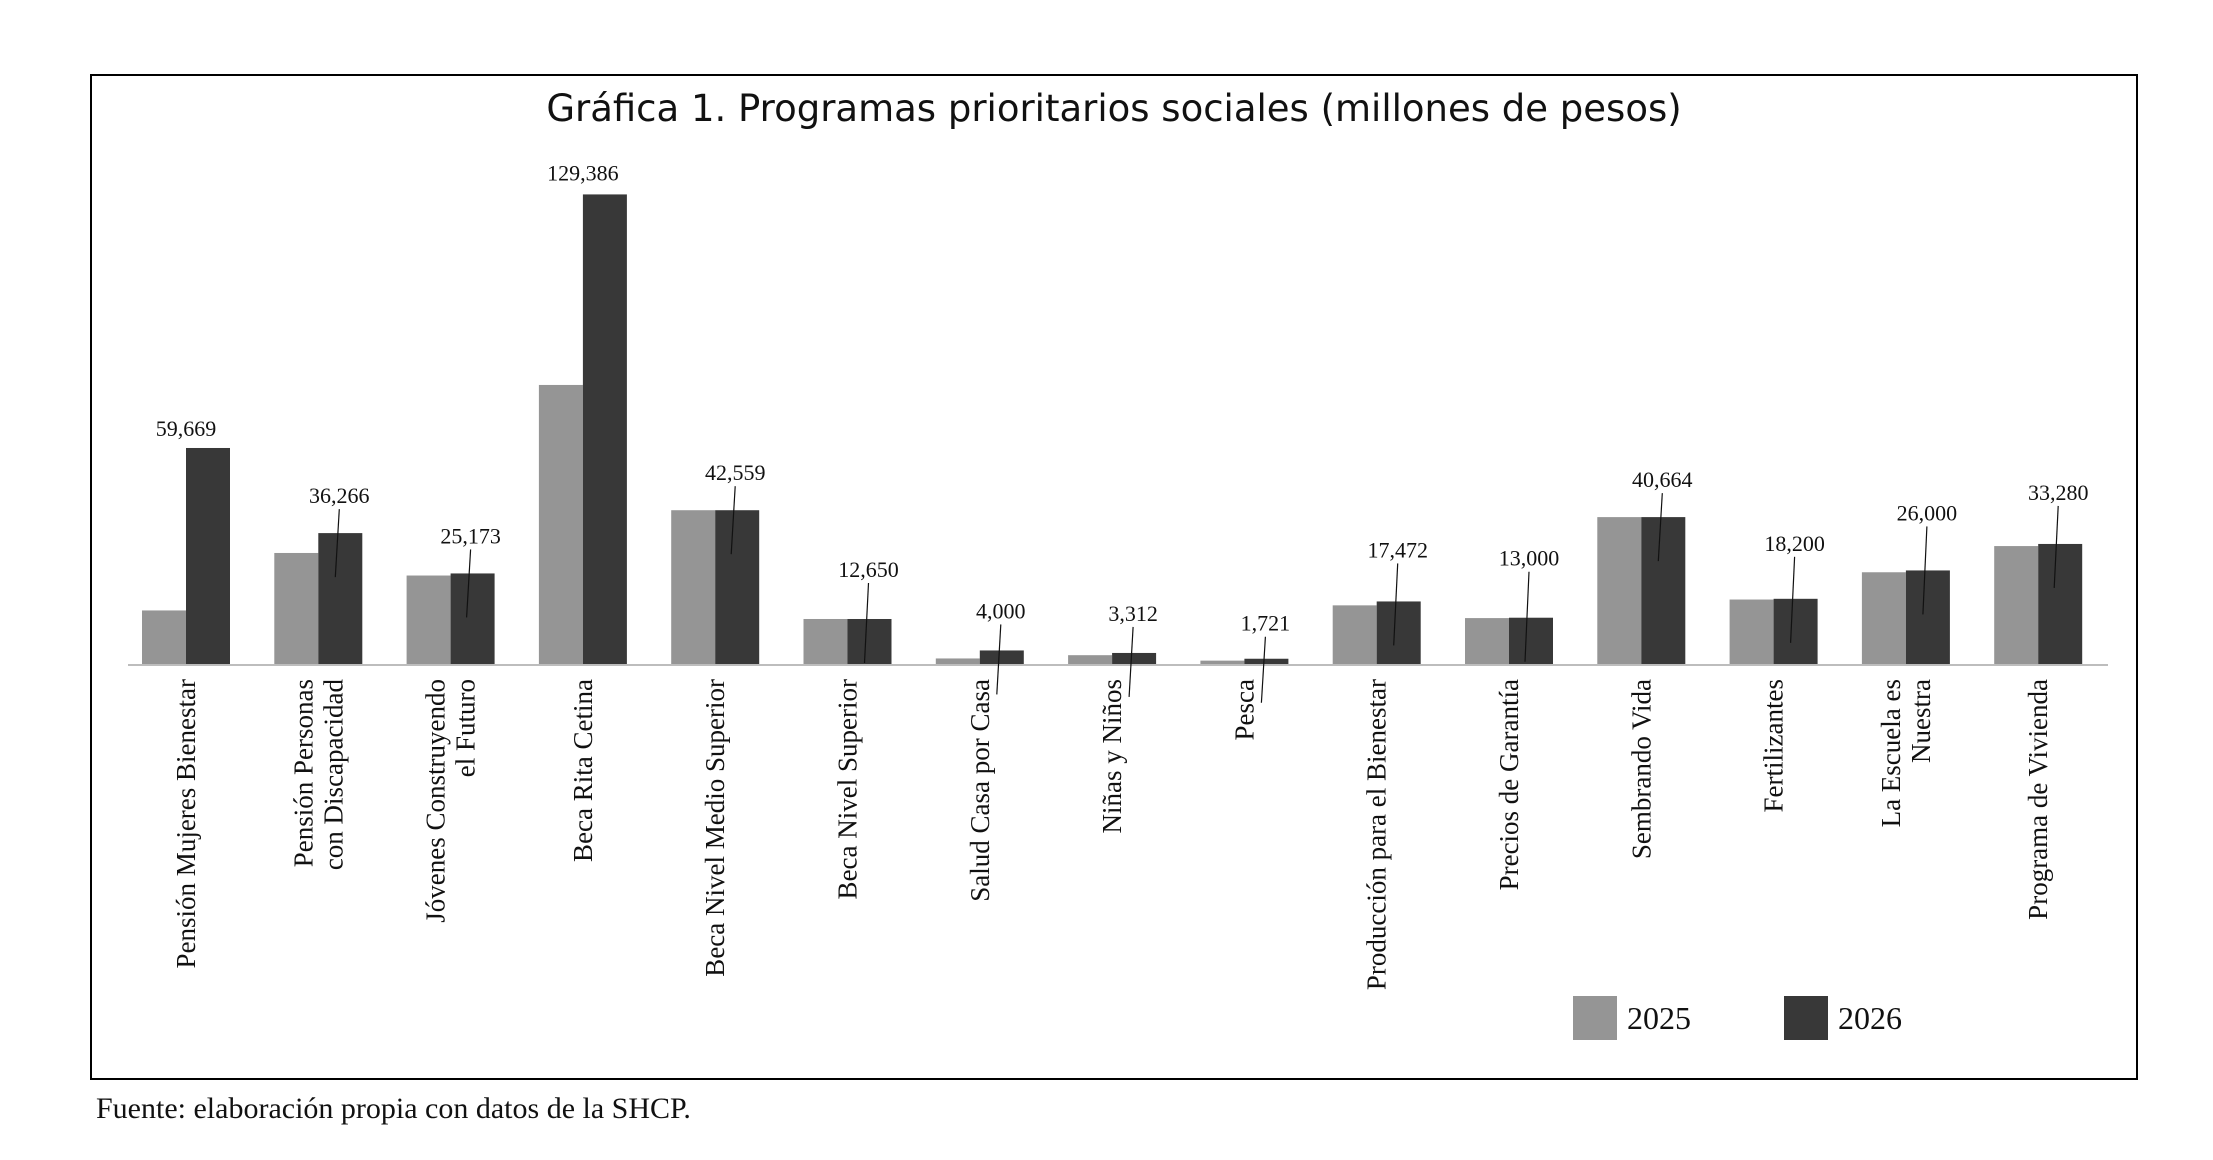  I want to click on data-label-1: 36,266, so click(339, 495).